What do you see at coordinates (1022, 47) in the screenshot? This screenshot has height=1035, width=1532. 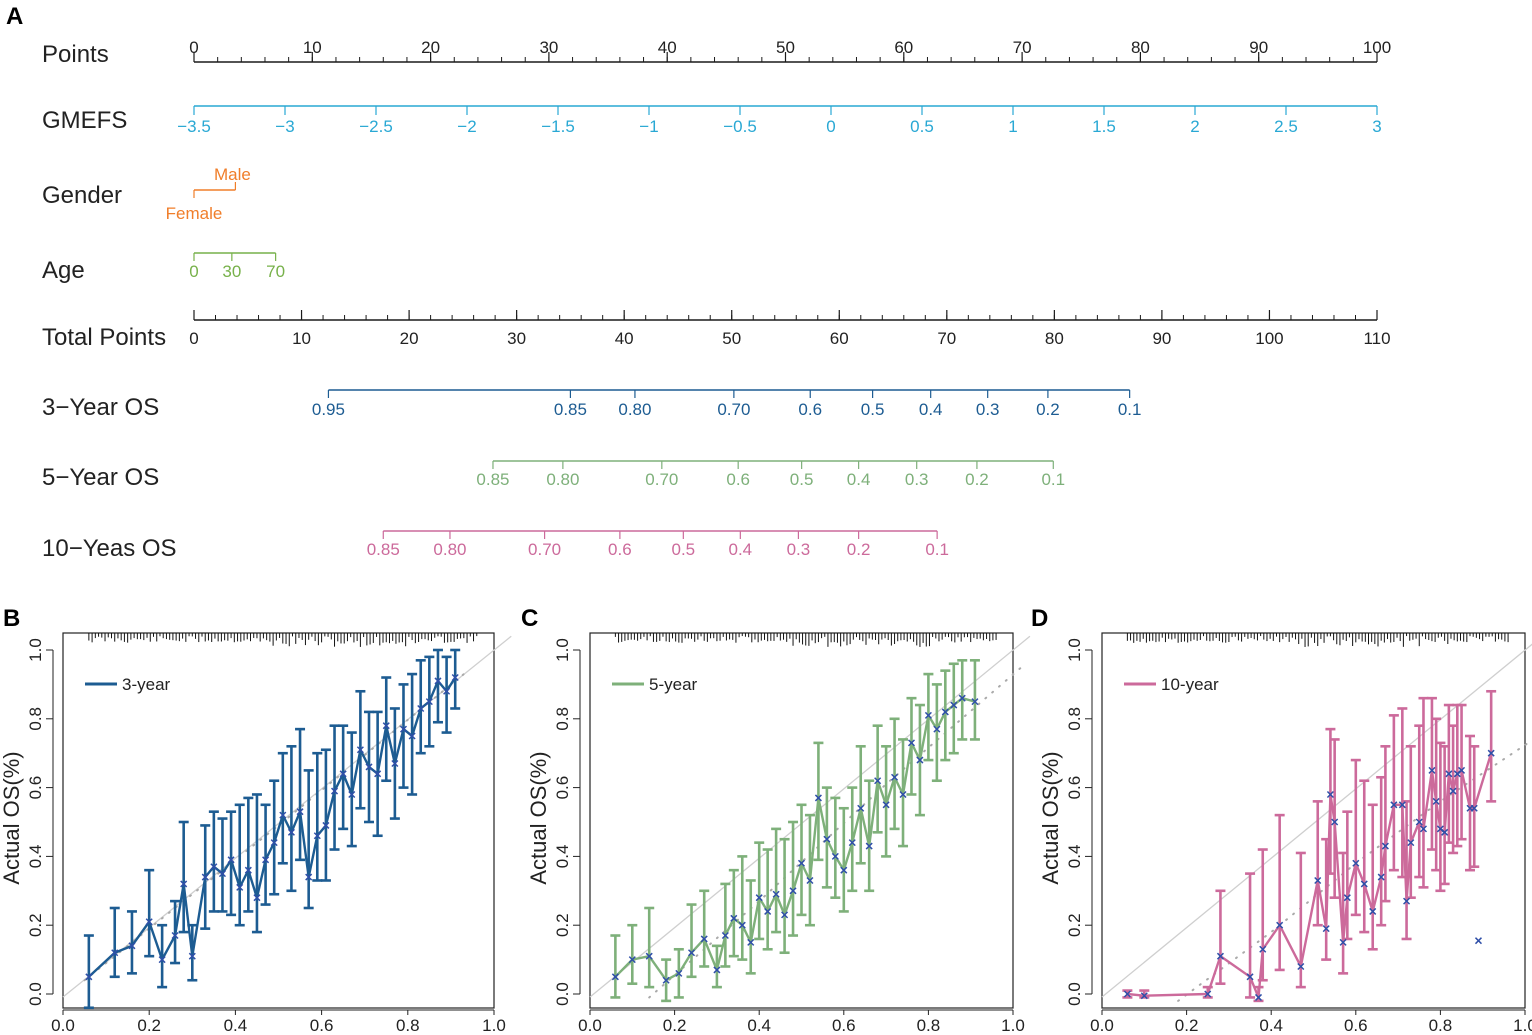 I see `tick-label-points: 70` at bounding box center [1022, 47].